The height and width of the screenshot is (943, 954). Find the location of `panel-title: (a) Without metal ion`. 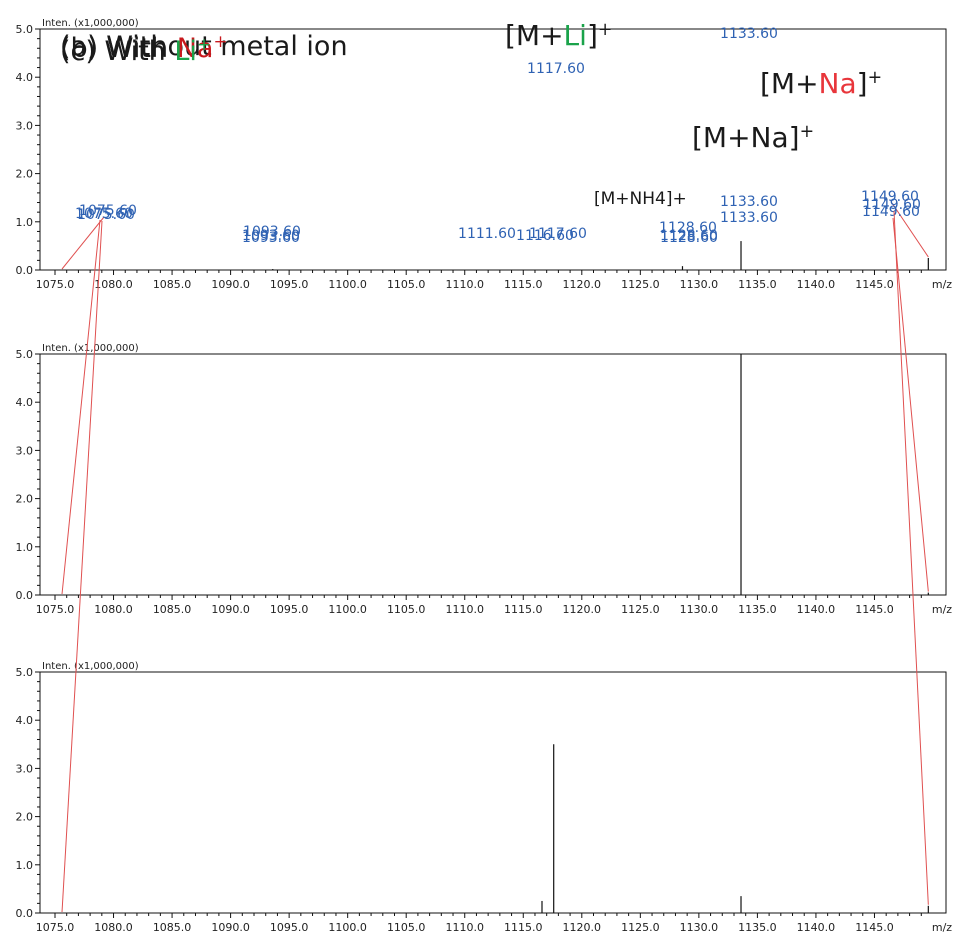

panel-title: (a) Without metal ion is located at coordinates (204, 46).